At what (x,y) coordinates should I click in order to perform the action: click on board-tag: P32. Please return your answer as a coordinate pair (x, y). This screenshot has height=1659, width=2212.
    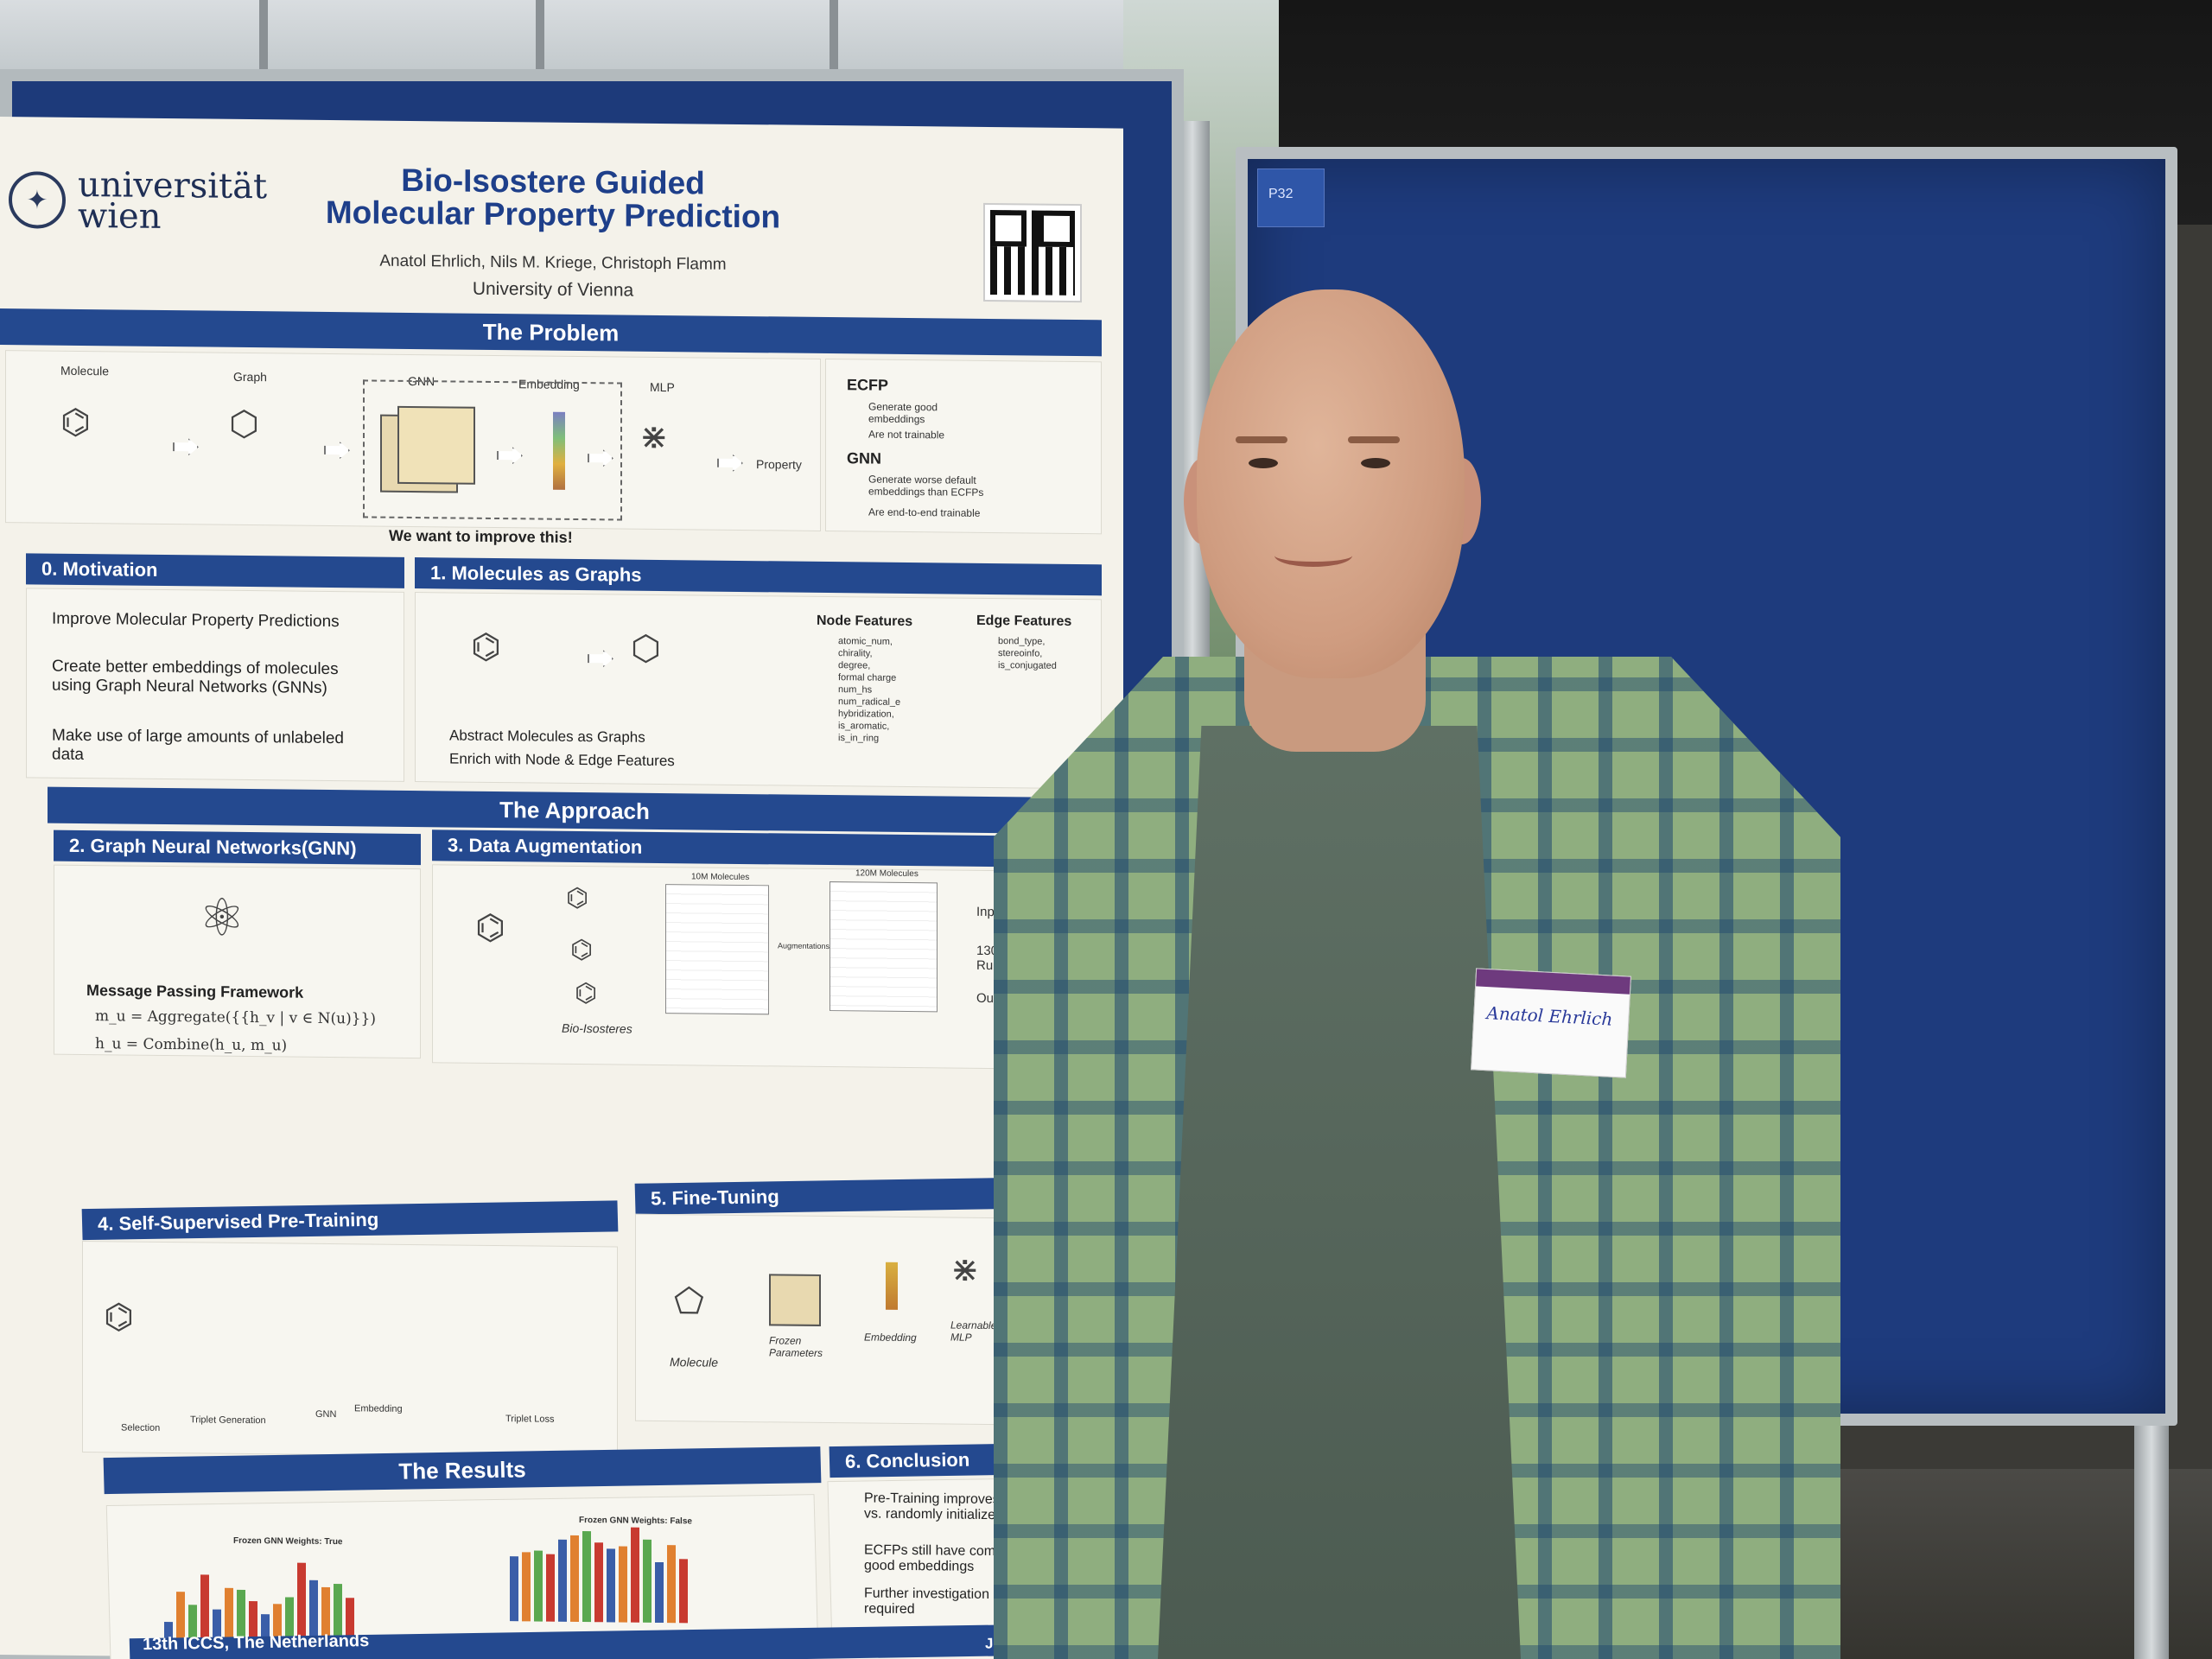
    Looking at the image, I should click on (1291, 197).